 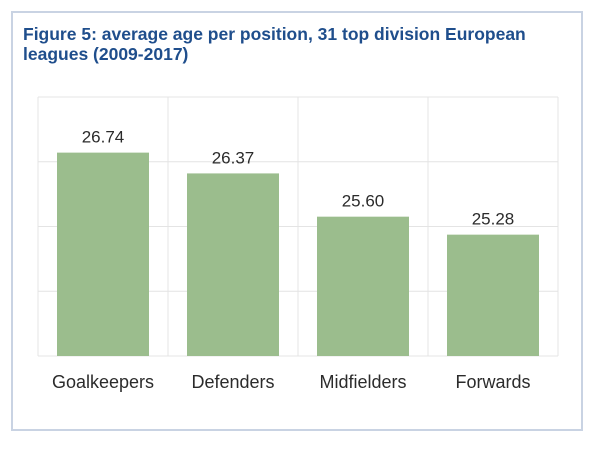 What do you see at coordinates (233, 264) in the screenshot?
I see `bar-defenders` at bounding box center [233, 264].